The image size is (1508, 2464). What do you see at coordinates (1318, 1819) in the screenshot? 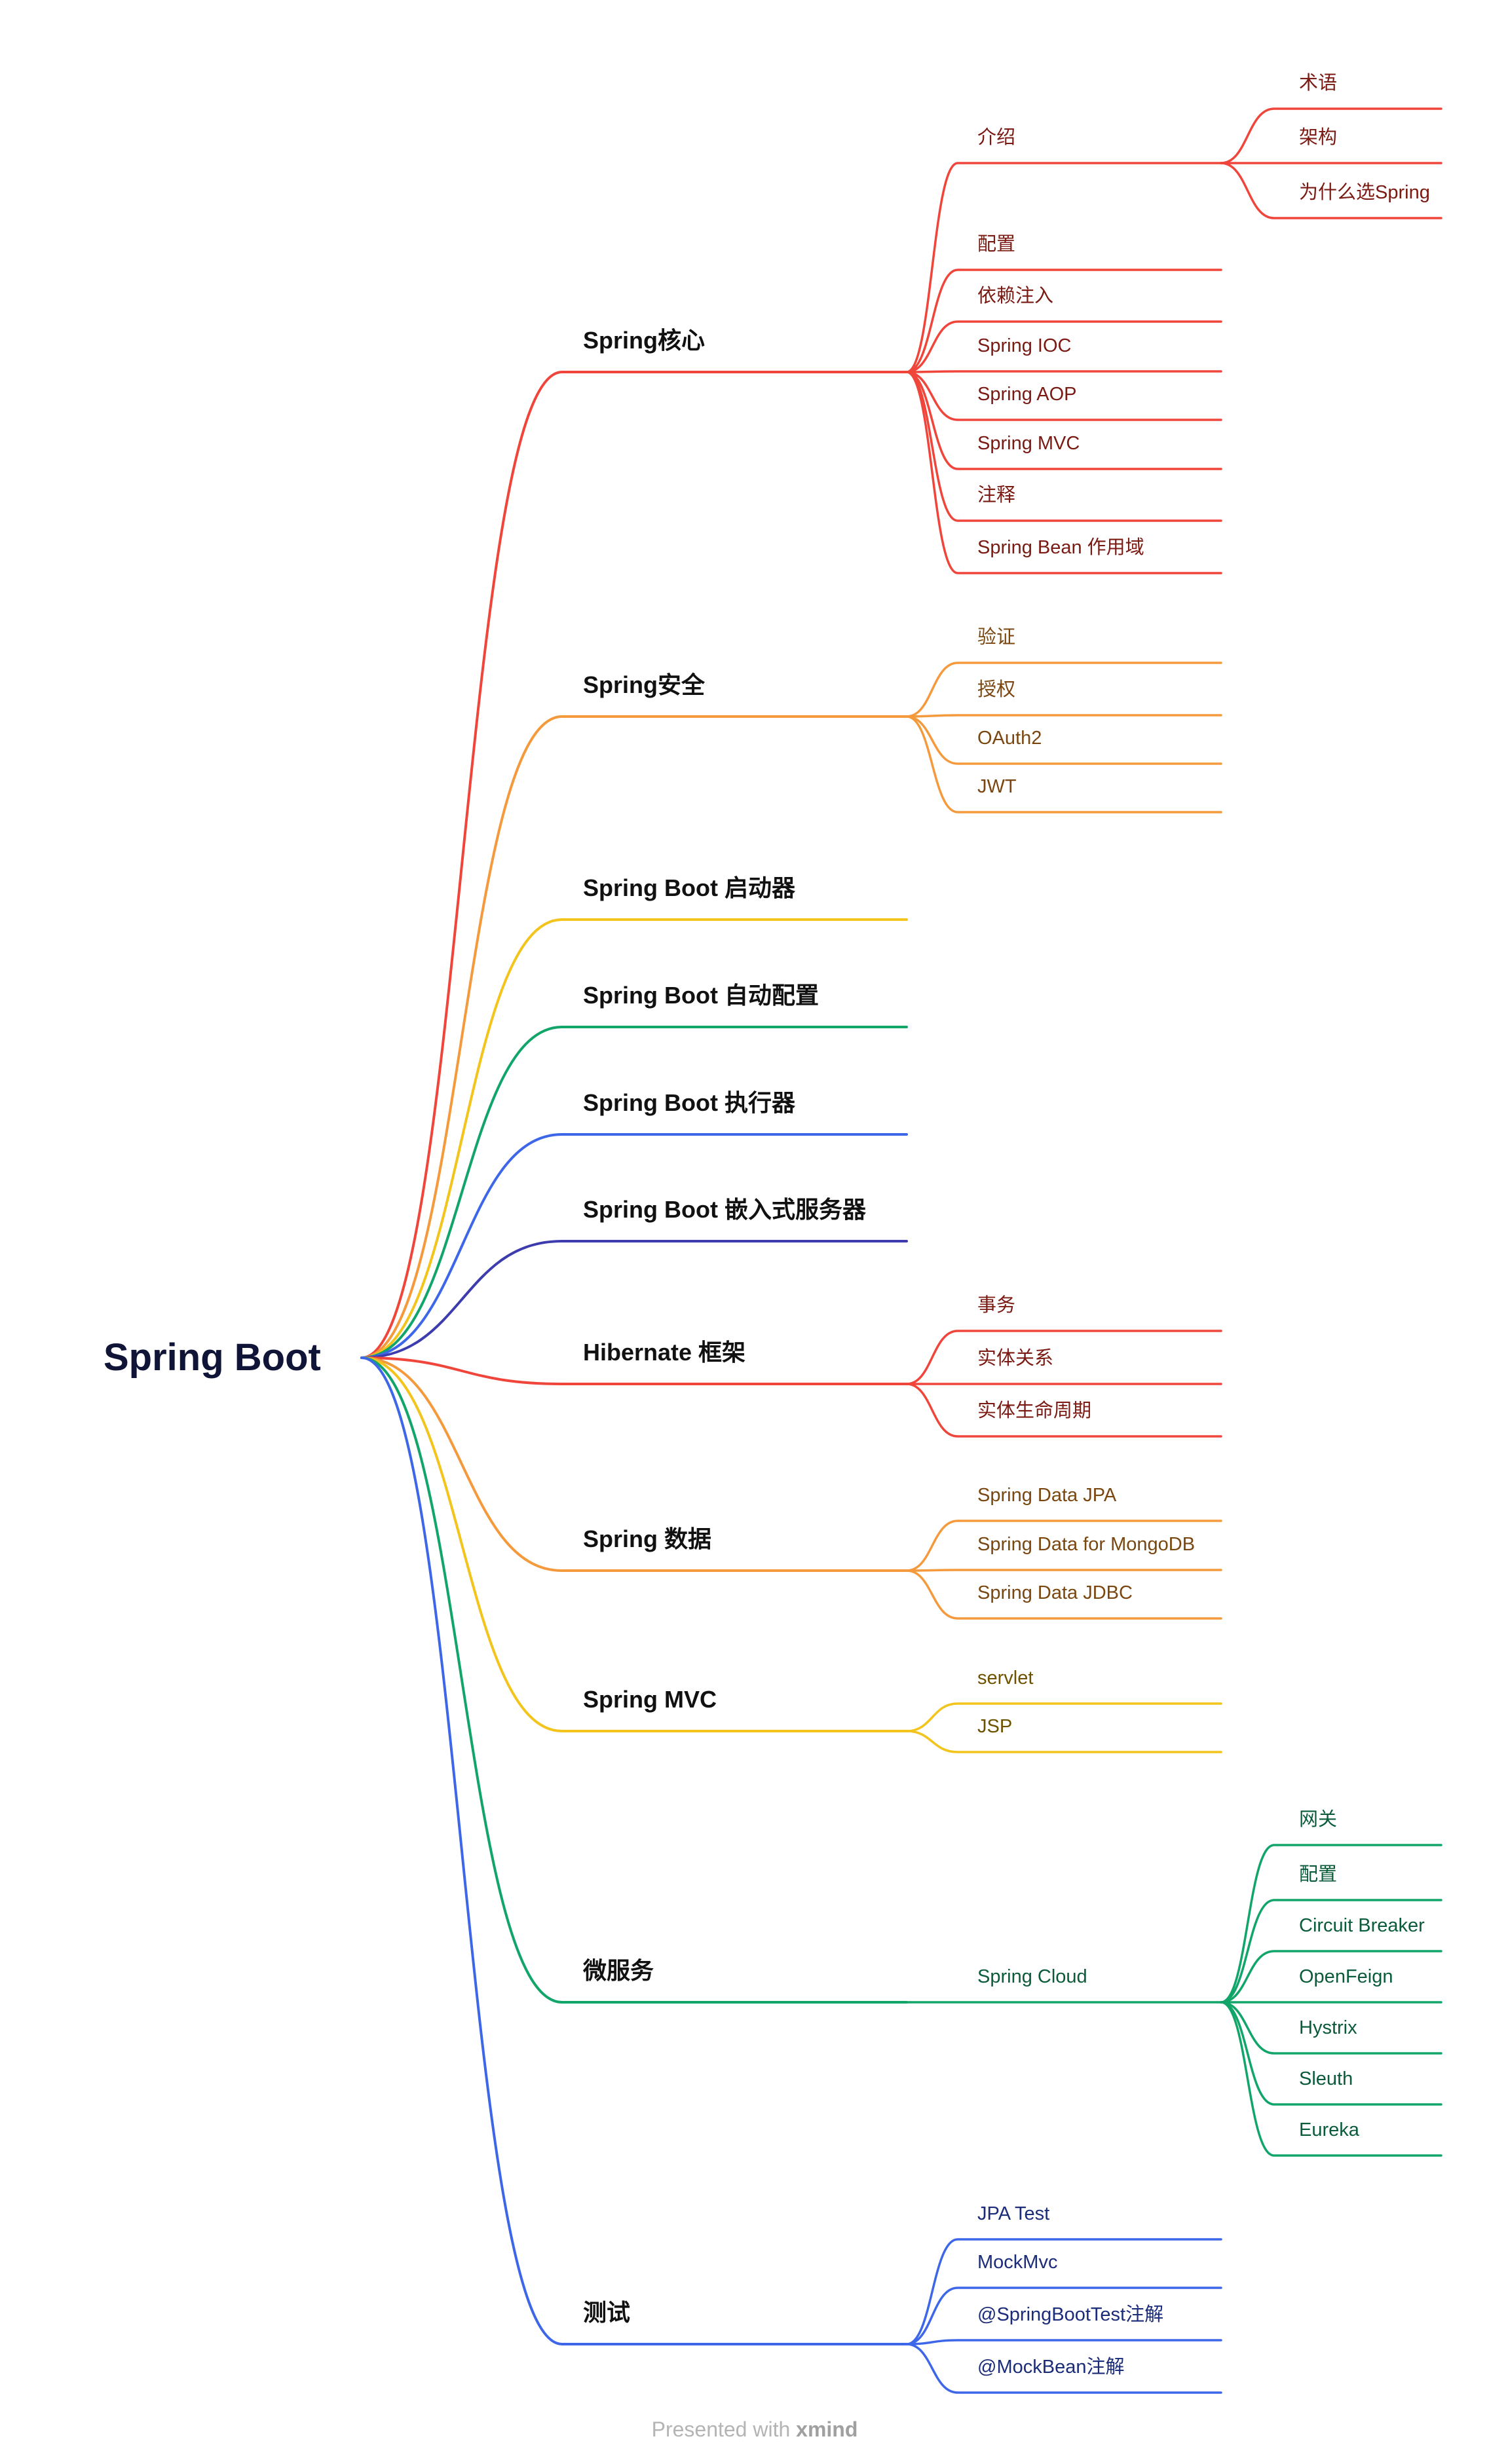
I see `leaf-topic: 网关` at bounding box center [1318, 1819].